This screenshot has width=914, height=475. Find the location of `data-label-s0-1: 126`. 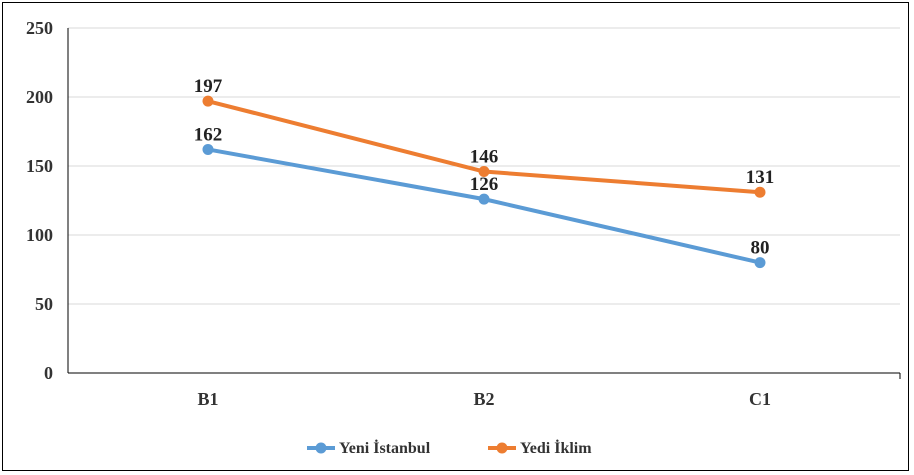

data-label-s0-1: 126 is located at coordinates (484, 184).